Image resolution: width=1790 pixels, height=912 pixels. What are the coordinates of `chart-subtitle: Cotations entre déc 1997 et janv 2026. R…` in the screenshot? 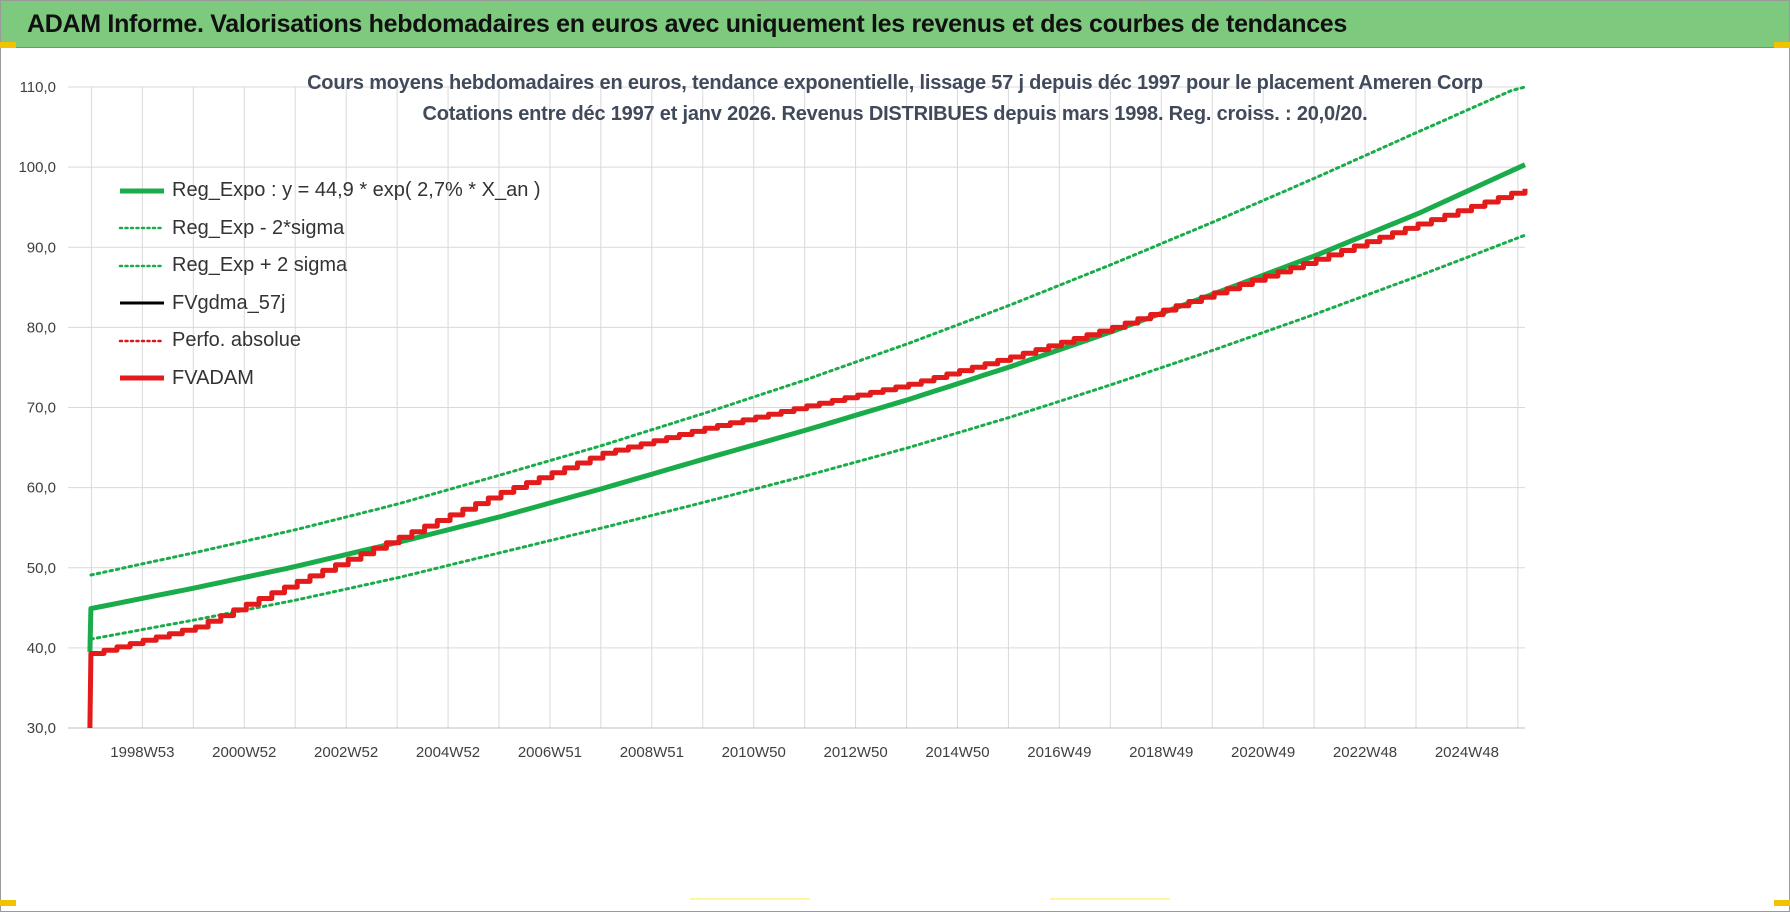 It's located at (895, 114).